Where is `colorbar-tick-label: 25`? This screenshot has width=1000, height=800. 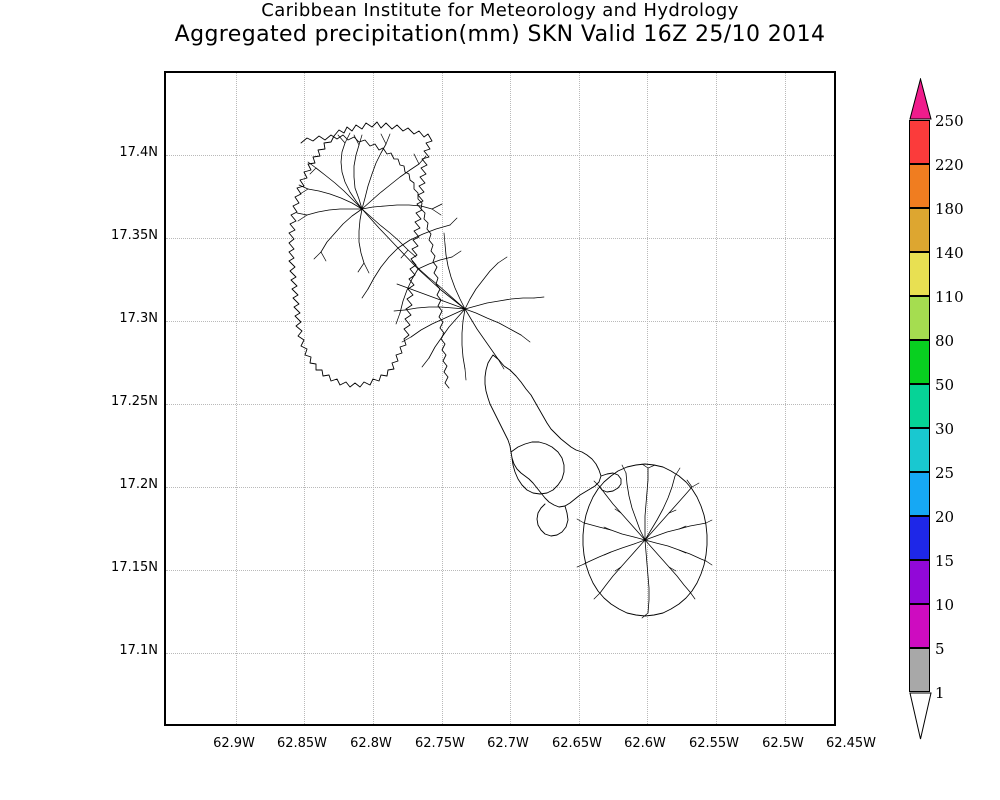 colorbar-tick-label: 25 is located at coordinates (945, 473).